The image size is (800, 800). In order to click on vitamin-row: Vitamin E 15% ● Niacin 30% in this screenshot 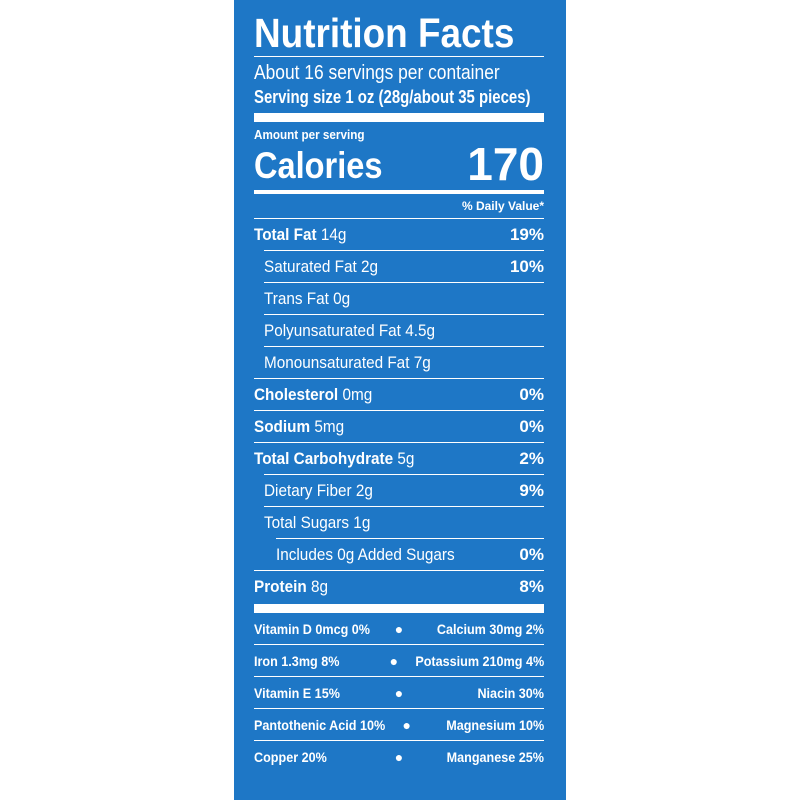, I will do `click(399, 692)`.